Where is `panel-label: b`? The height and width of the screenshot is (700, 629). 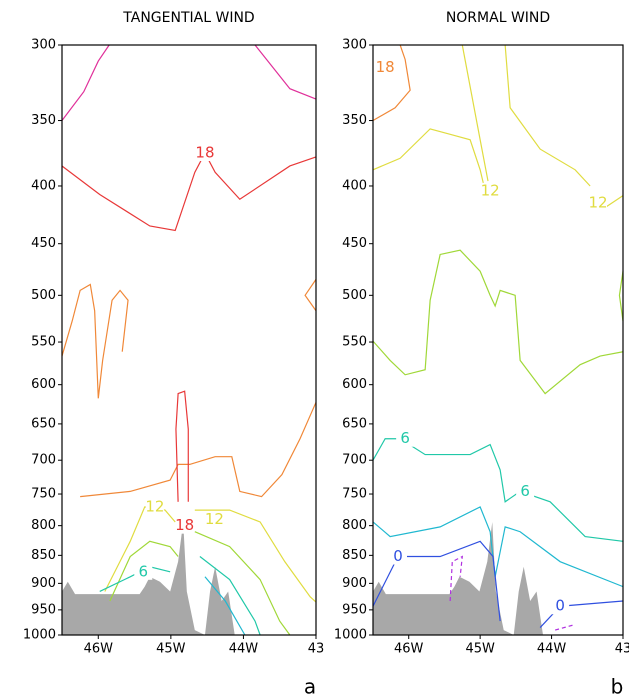
panel-label: b is located at coordinates (617, 687).